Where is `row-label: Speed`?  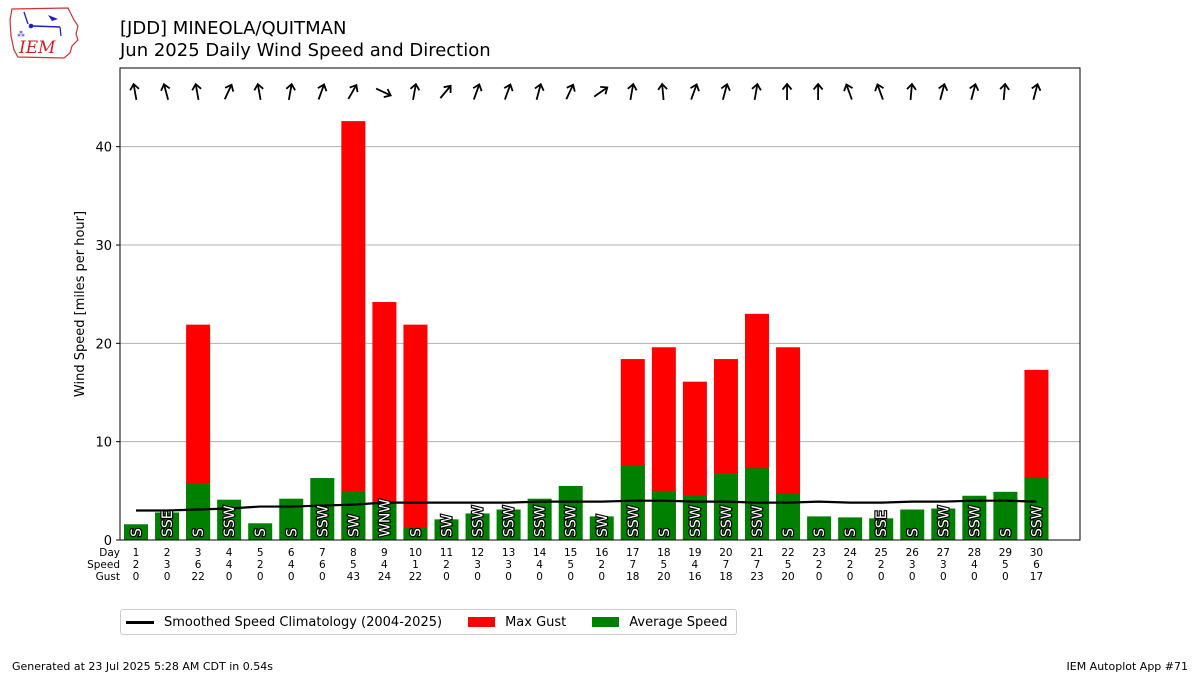 row-label: Speed is located at coordinates (103, 565).